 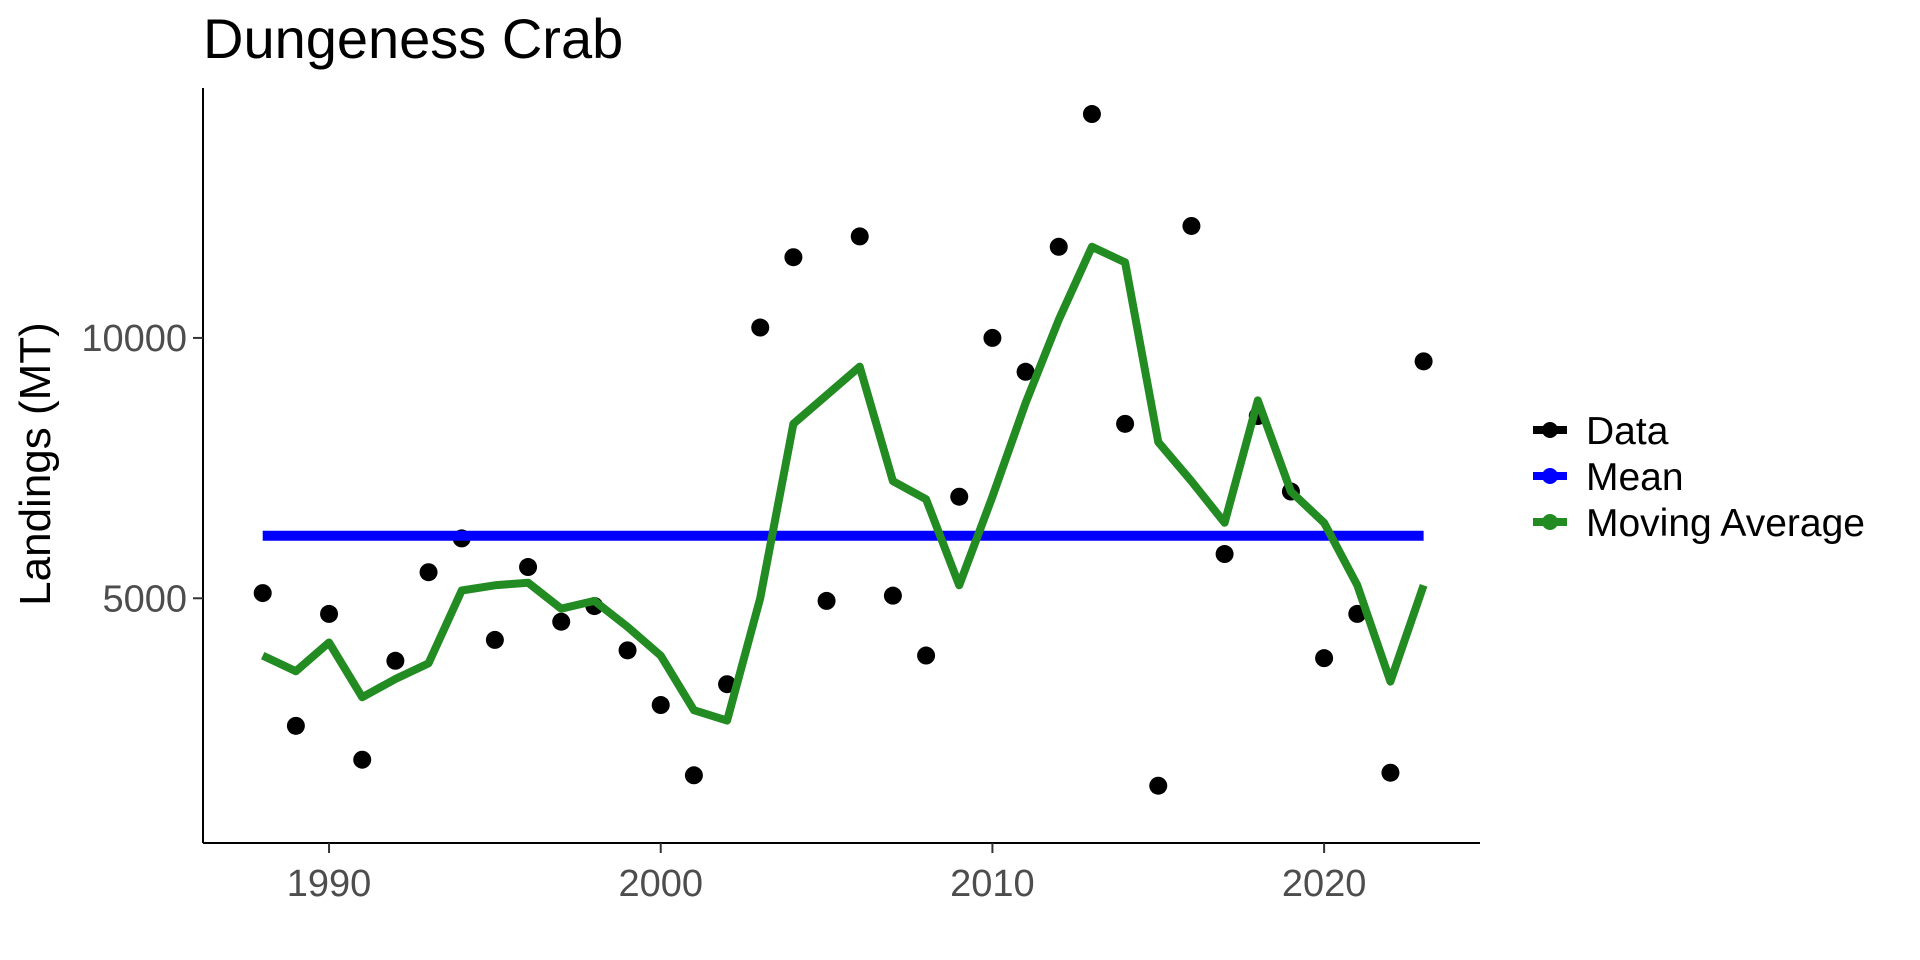 What do you see at coordinates (992, 884) in the screenshot?
I see `x-tick-label: 2010` at bounding box center [992, 884].